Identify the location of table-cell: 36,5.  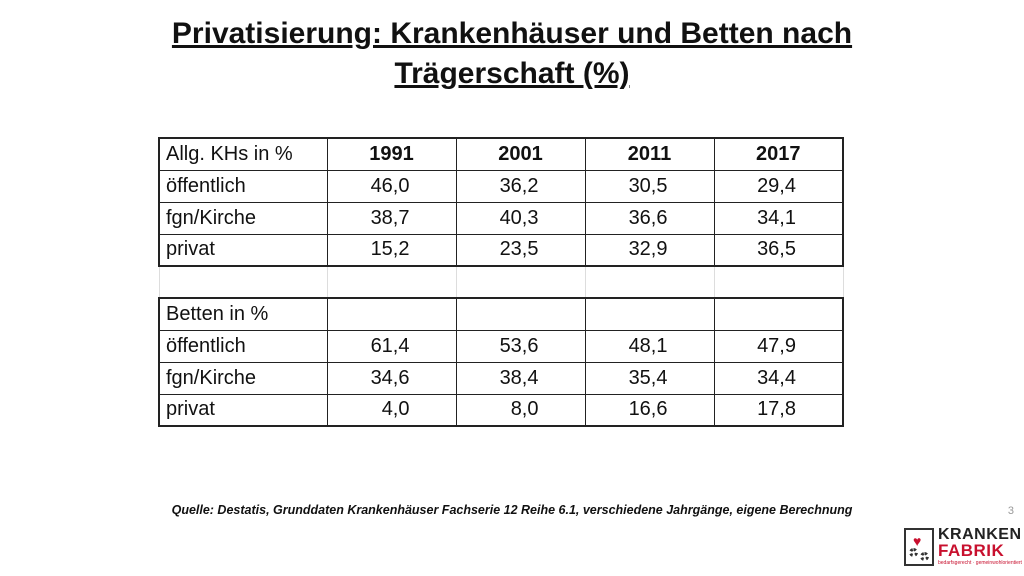
(778, 250).